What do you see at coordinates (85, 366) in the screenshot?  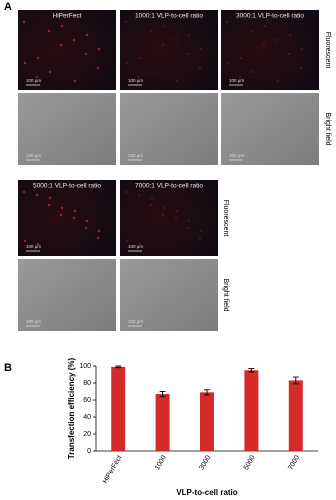 I see `y-tick-label: 100` at bounding box center [85, 366].